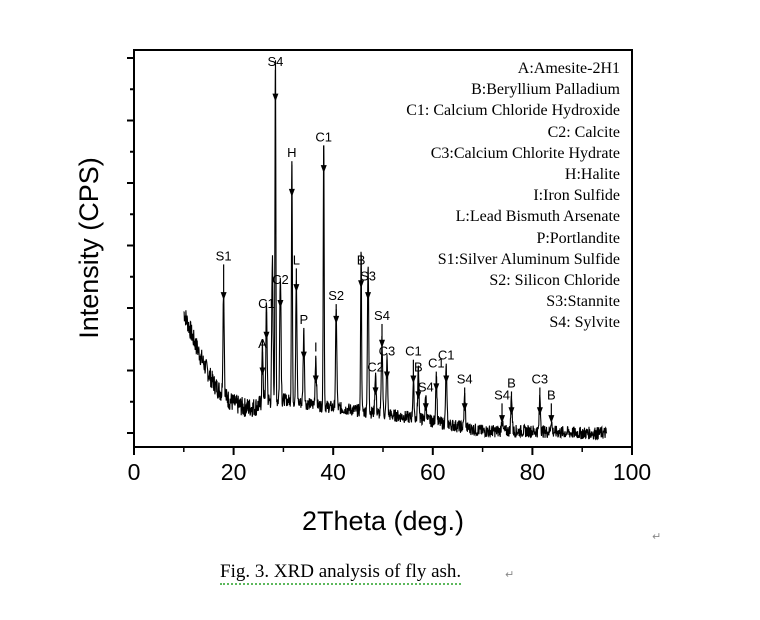 Image resolution: width=760 pixels, height=620 pixels. What do you see at coordinates (383, 521) in the screenshot?
I see `x-axis-label: 2Theta (deg.)` at bounding box center [383, 521].